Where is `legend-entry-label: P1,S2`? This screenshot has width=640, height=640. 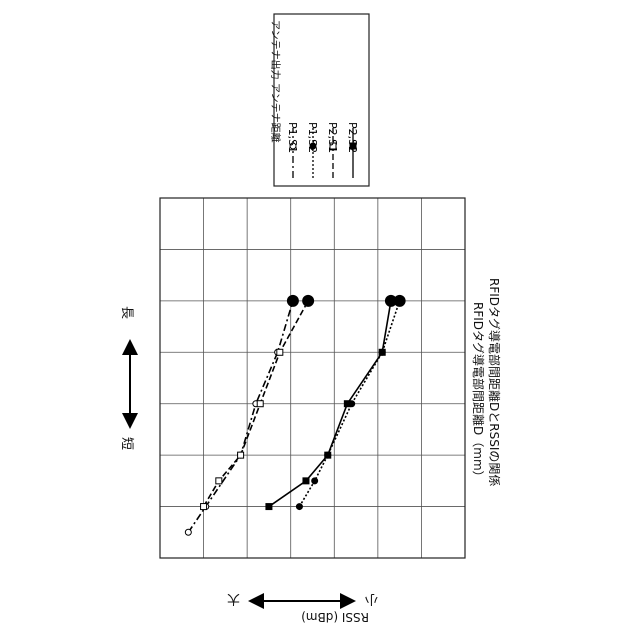 legend-entry-label: P1,S2 is located at coordinates (312, 137).